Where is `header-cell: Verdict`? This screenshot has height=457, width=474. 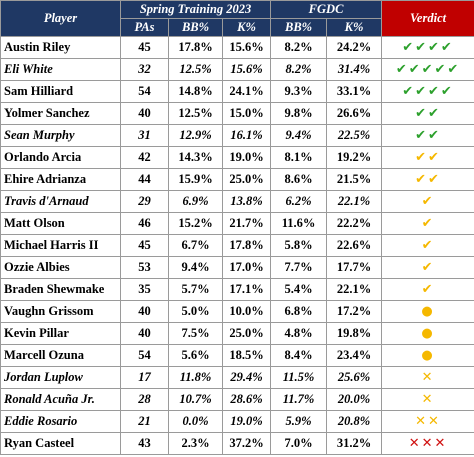 header-cell: Verdict is located at coordinates (427, 18).